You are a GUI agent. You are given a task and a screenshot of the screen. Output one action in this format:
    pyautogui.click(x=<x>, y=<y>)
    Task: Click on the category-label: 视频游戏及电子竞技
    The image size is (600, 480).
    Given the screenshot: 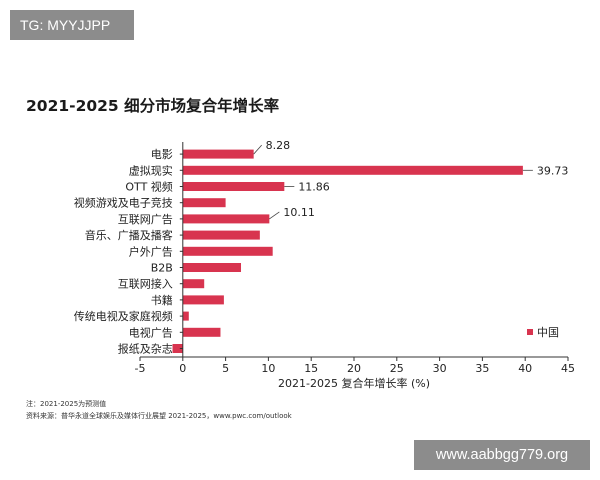 What is the action you would take?
    pyautogui.click(x=123, y=203)
    